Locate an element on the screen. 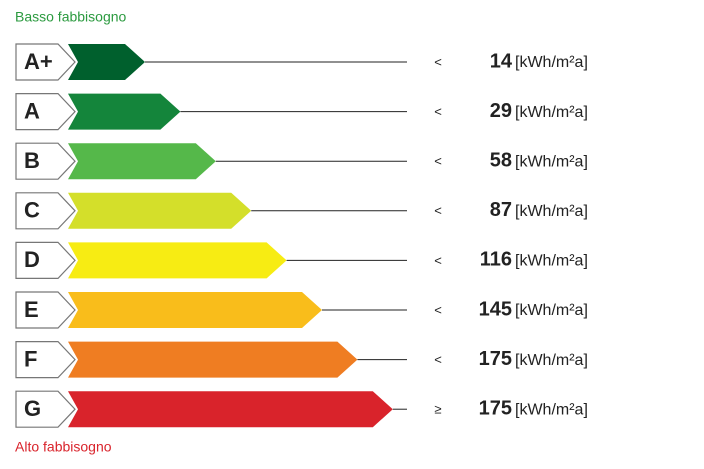 This screenshot has width=704, height=469. class-label: E is located at coordinates (31, 309).